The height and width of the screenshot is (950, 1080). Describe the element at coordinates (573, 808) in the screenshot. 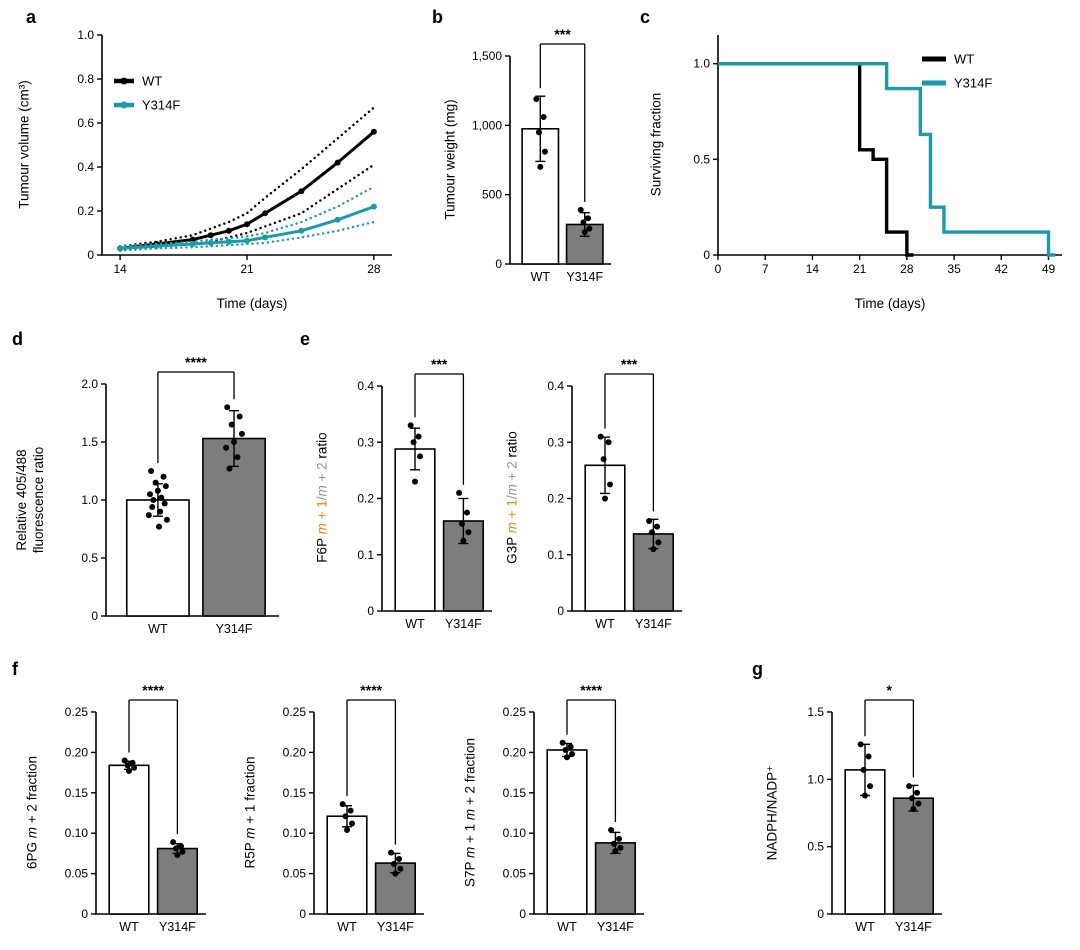

I see `panel-f3-bar-chart: 0 0.05 0.10 0.15 0.20 0.25 WT Y314F ****` at that location.